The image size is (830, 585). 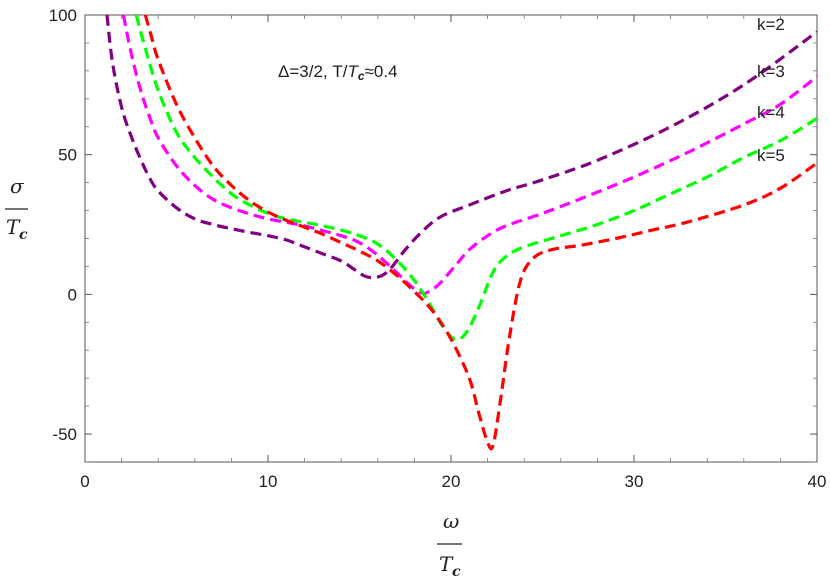 What do you see at coordinates (381, 71) in the screenshot?
I see `annotation-suffix: ≈0.4` at bounding box center [381, 71].